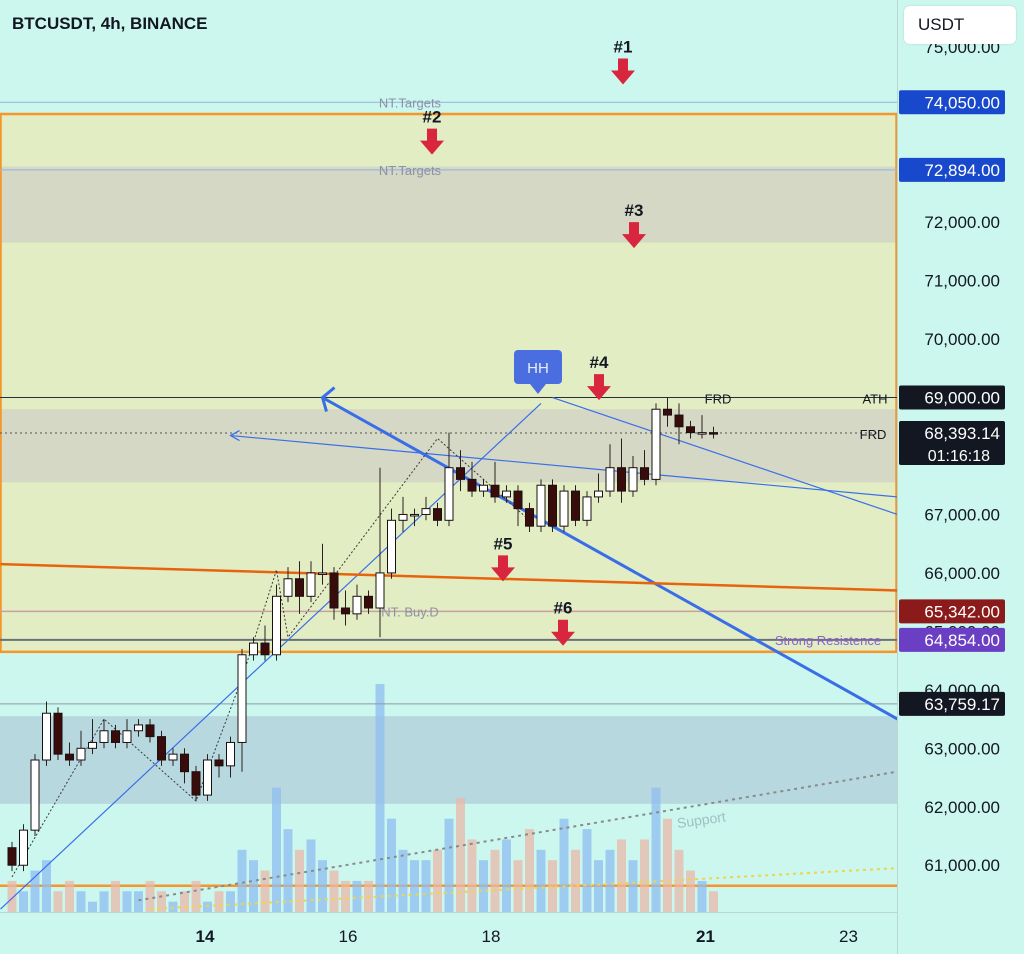  What do you see at coordinates (962, 398) in the screenshot?
I see `price-badge-label: 69,000.00` at bounding box center [962, 398].